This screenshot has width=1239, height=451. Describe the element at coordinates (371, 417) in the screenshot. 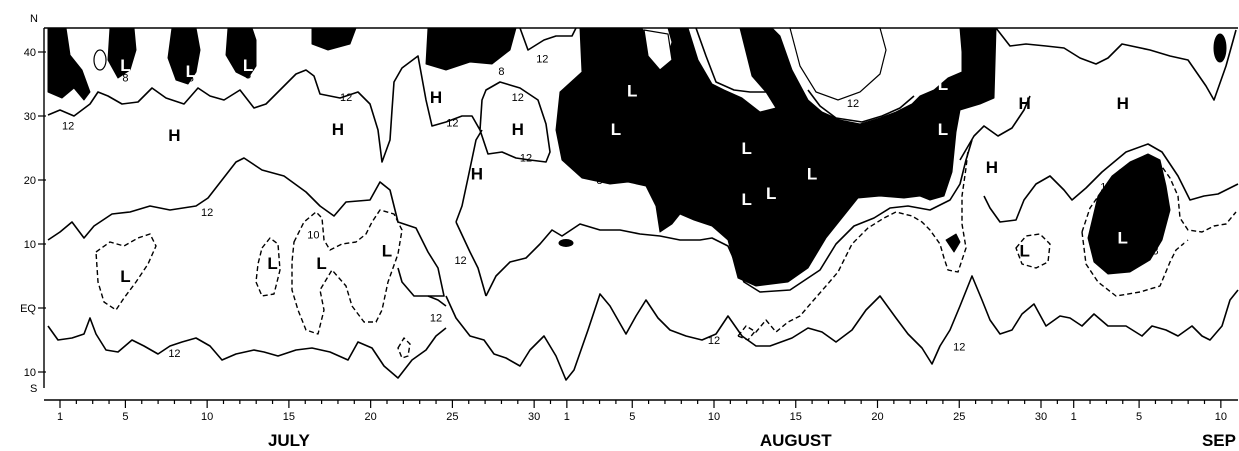

I see `x-tick-label: 20` at that location.